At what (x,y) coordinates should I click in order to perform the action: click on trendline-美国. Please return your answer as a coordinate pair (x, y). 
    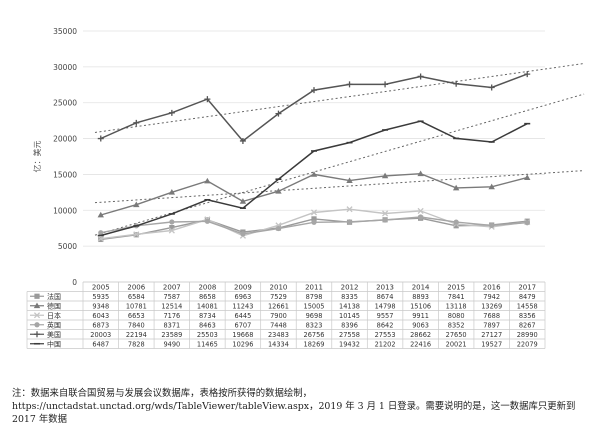
    Looking at the image, I should click on (339, 97).